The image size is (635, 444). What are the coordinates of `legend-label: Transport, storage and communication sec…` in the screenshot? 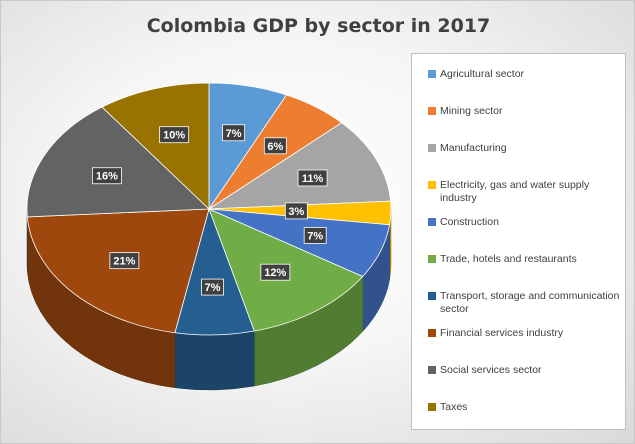 It's located at (531, 303).